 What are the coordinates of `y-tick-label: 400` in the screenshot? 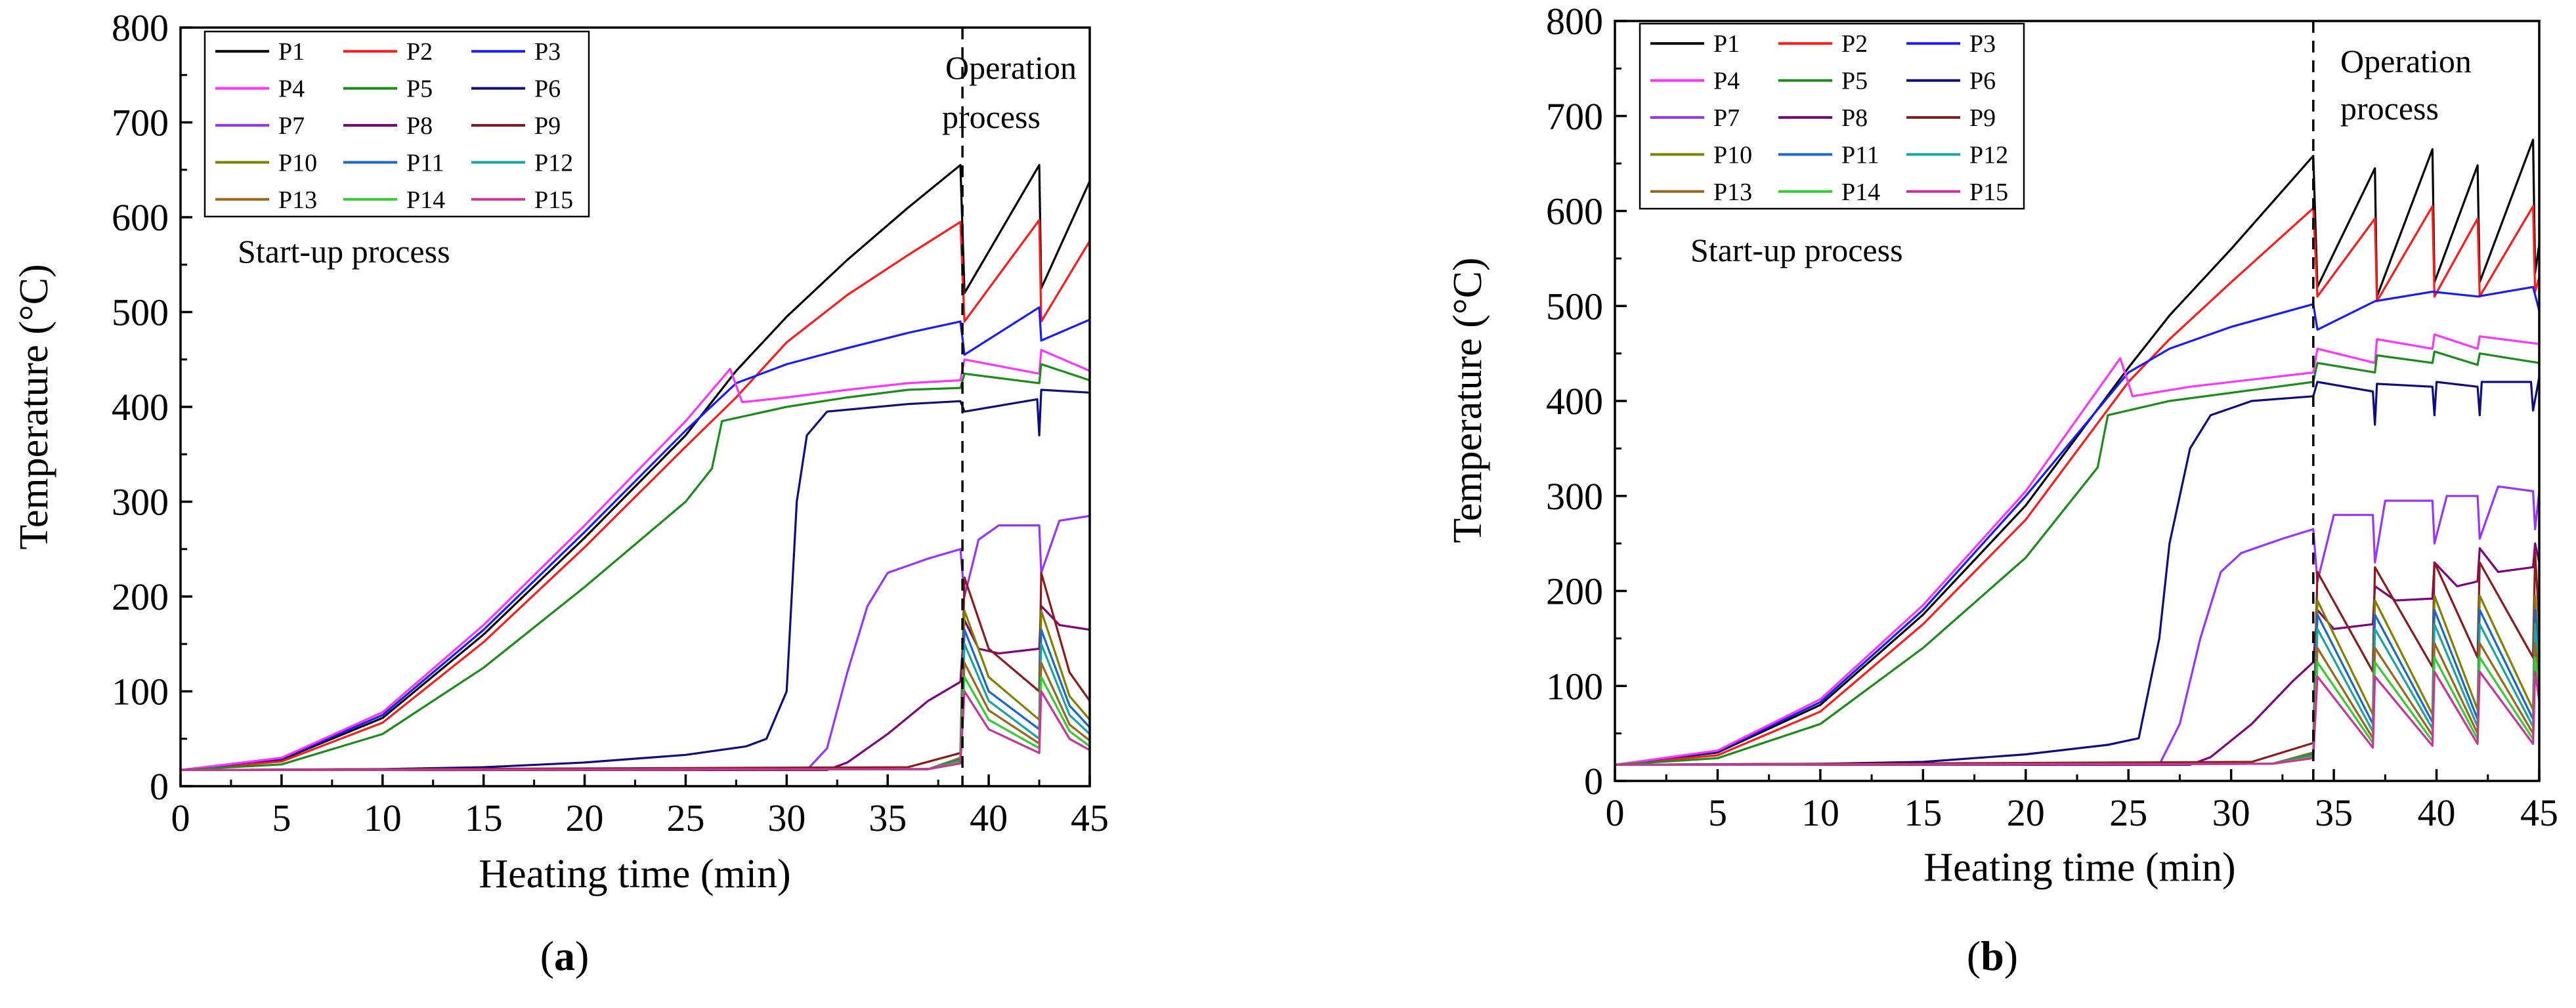 It's located at (1575, 401).